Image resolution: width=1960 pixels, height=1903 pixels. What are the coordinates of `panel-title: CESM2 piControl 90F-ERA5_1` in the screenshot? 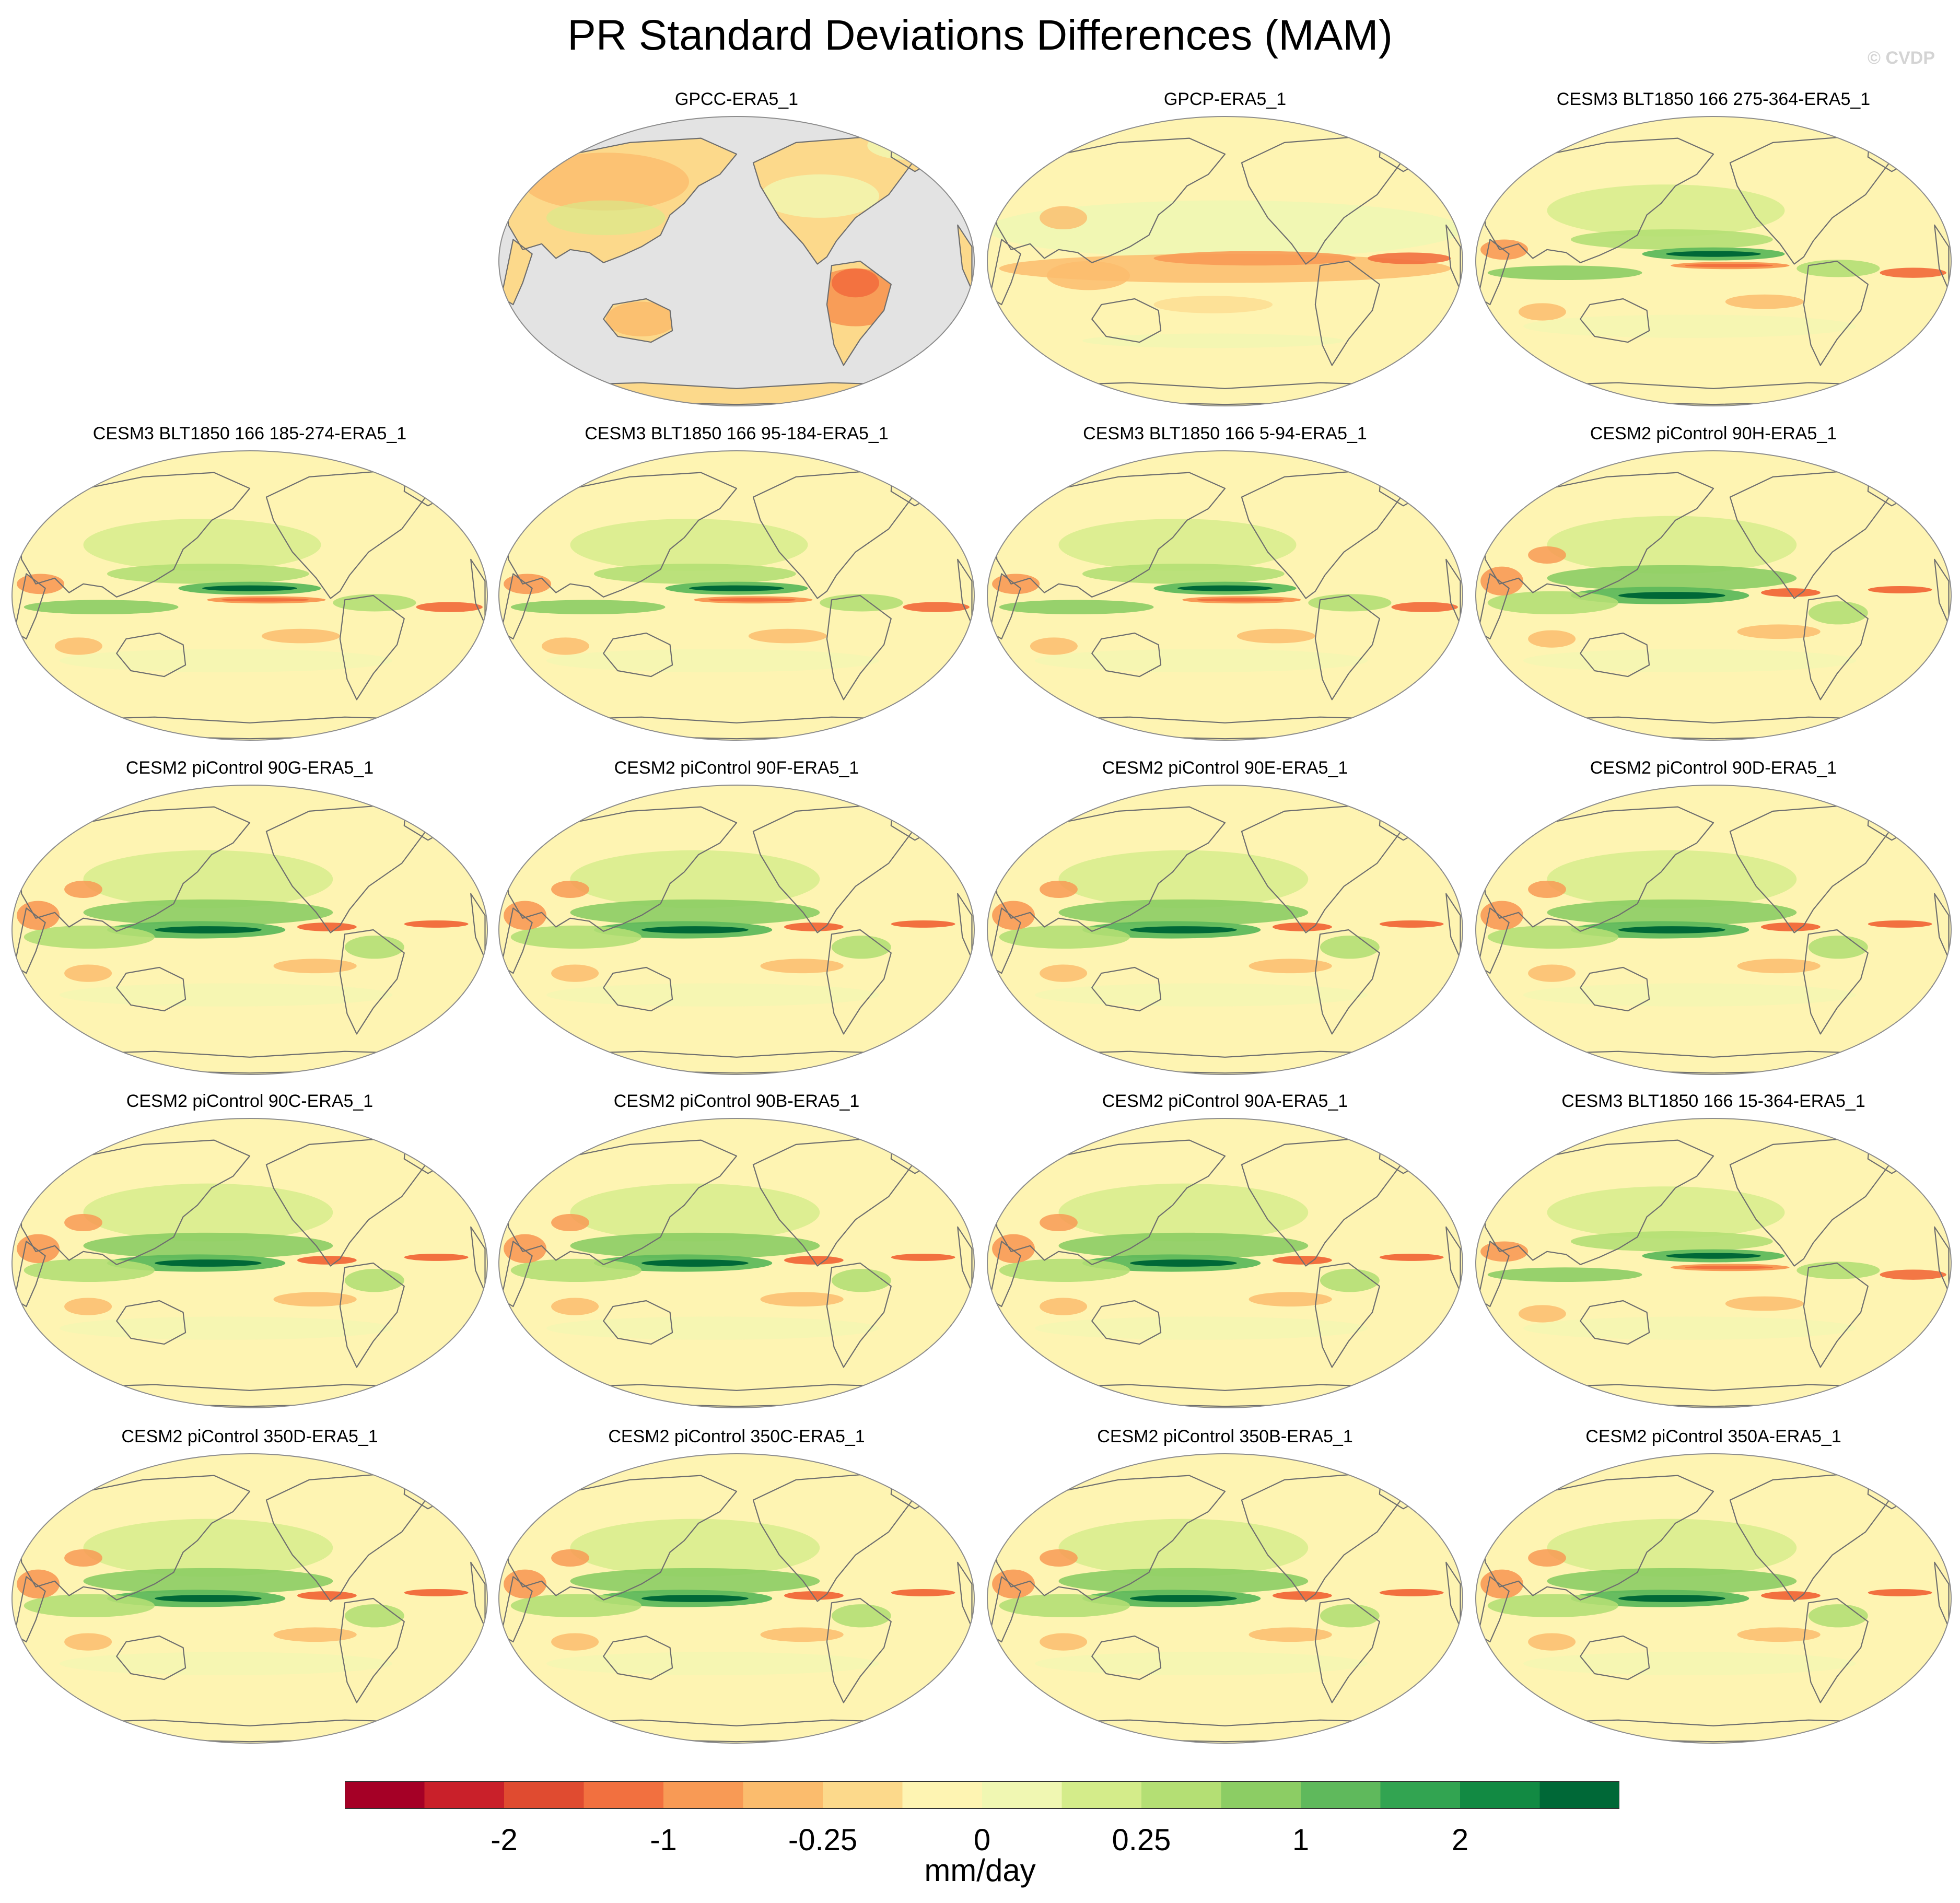 It's located at (736, 768).